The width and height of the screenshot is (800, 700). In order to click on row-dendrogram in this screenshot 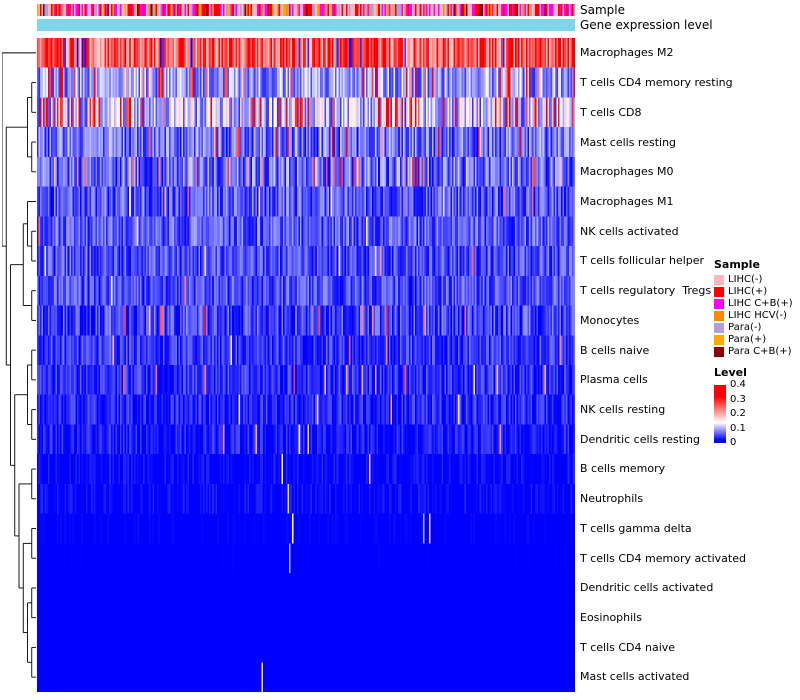, I will do `click(19, 365)`.